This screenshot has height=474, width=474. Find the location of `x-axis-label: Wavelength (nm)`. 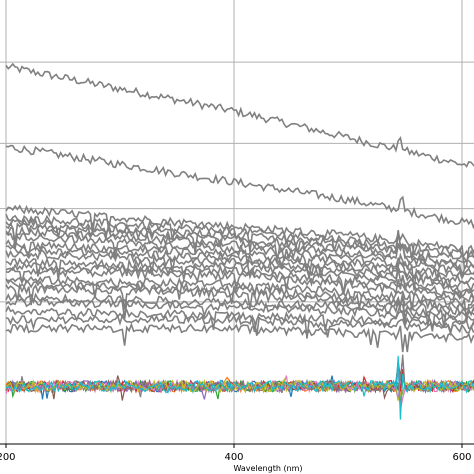

x-axis-label: Wavelength (nm) is located at coordinates (267, 468).